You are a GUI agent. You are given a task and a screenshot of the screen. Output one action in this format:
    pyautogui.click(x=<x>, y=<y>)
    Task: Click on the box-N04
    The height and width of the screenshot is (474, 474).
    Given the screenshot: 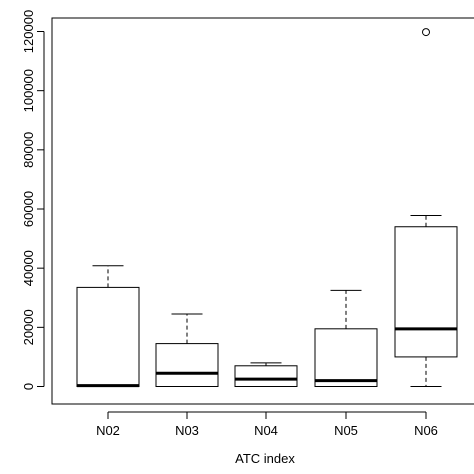 What is the action you would take?
    pyautogui.click(x=266, y=374)
    